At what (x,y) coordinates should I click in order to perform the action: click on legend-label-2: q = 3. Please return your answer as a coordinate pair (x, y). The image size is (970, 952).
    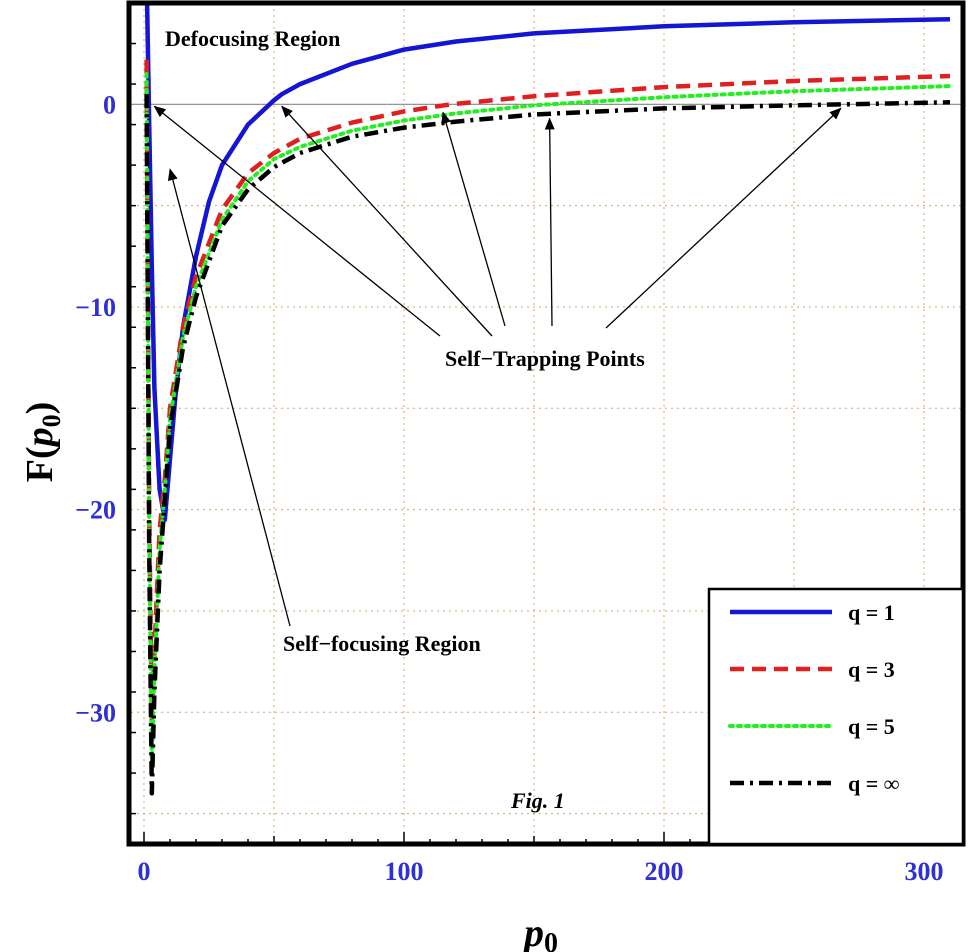
    Looking at the image, I should click on (871, 669).